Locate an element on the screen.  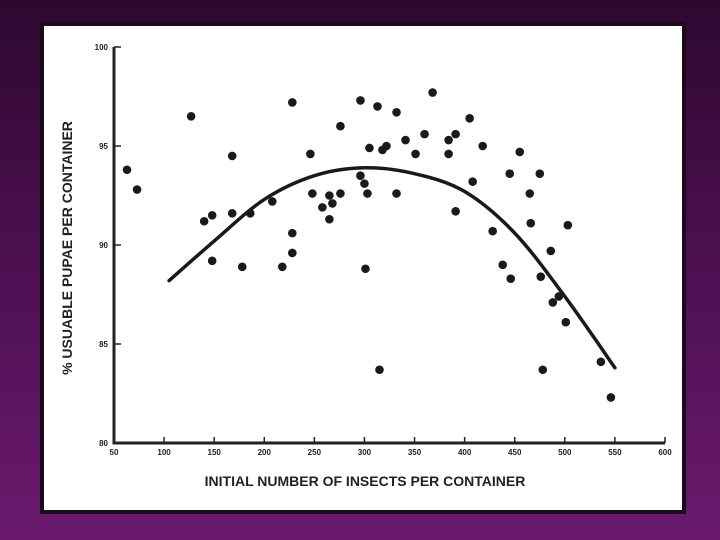
x-tick-label: 400 is located at coordinates (465, 452).